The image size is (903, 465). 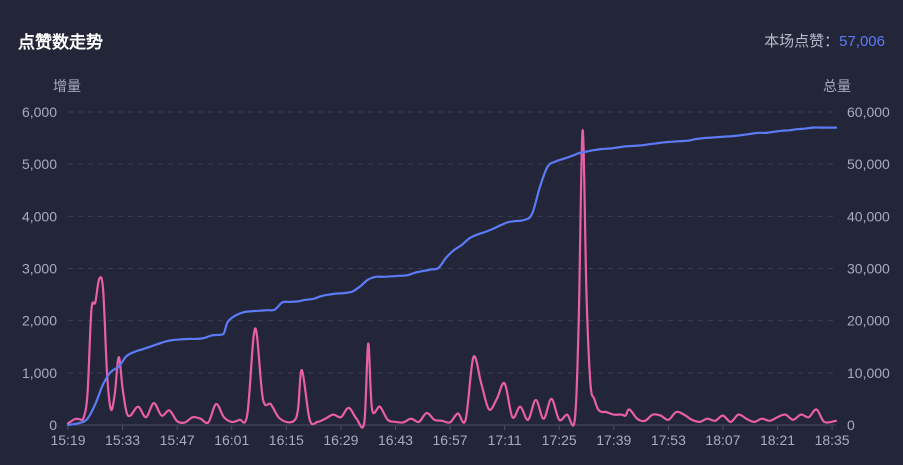 I want to click on y-left-tick-label: 3,000, so click(x=39, y=269).